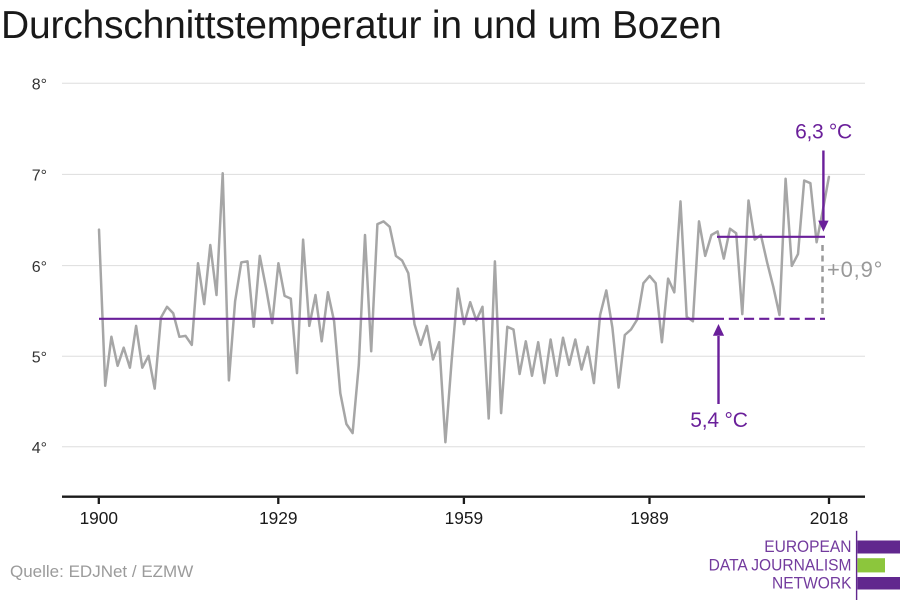 The image size is (900, 605). I want to click on svg-text: 5,4 °C, so click(718, 420).